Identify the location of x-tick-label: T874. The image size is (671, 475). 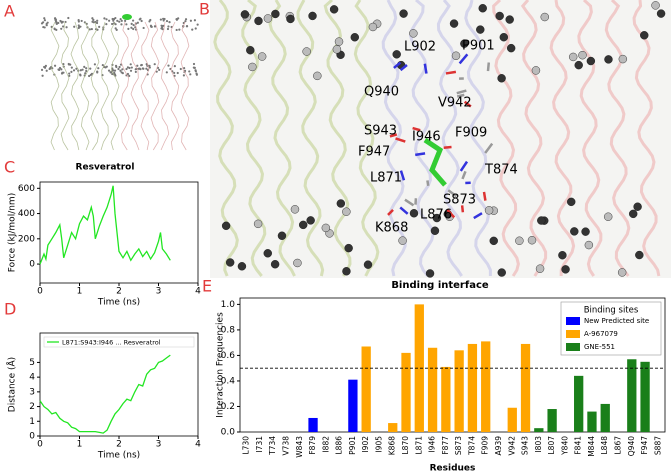
(471, 446).